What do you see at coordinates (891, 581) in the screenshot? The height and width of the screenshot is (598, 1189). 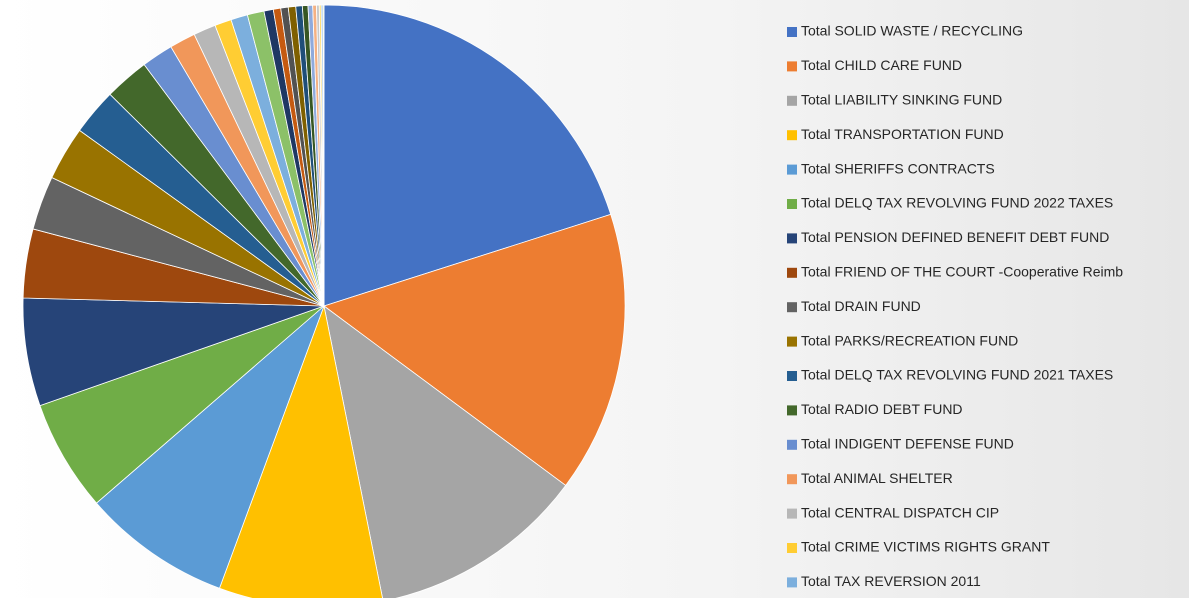 I see `legend-label: Total TAX REVERSION 2011` at bounding box center [891, 581].